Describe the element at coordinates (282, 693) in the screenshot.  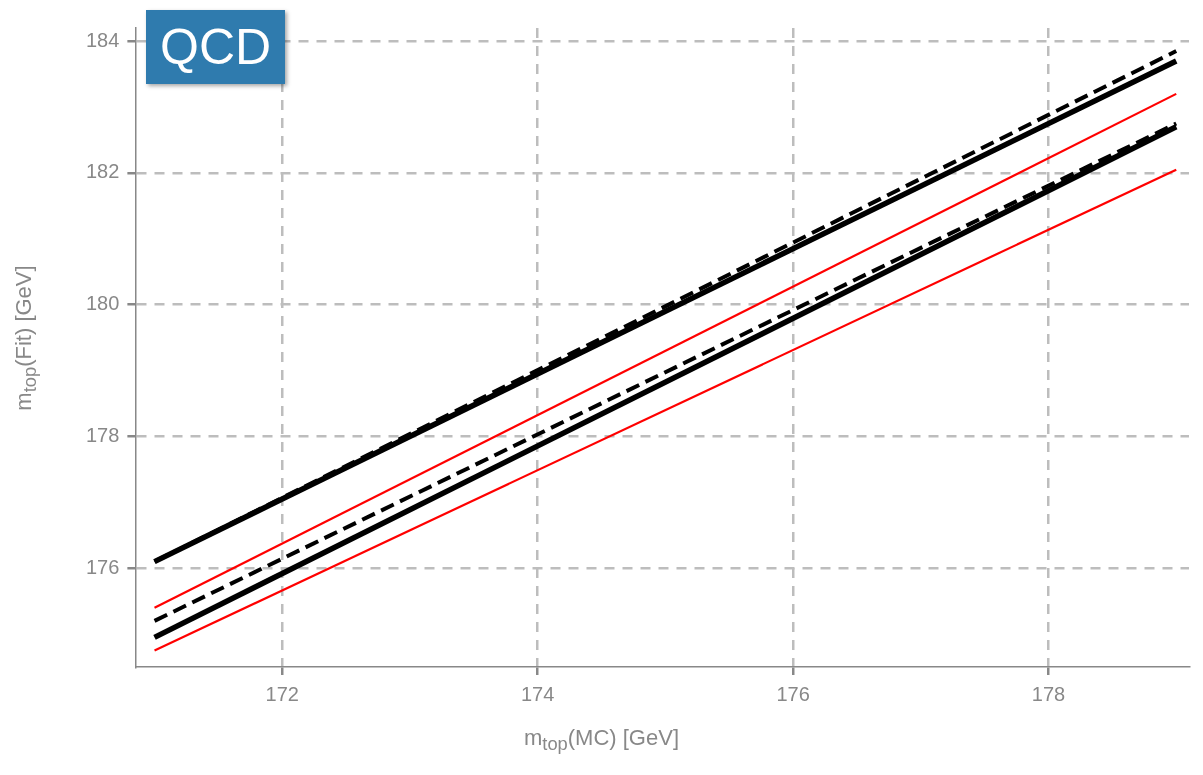
I see `x-tick-label: 172` at that location.